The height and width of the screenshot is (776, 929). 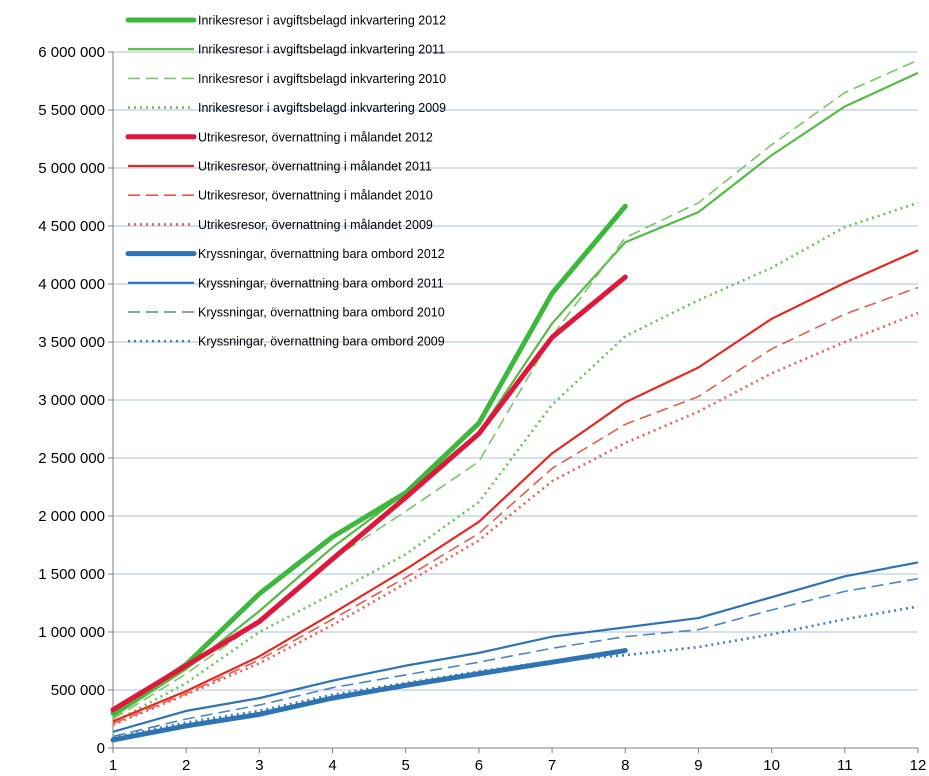 What do you see at coordinates (101, 748) in the screenshot?
I see `y-tick-label: 0` at bounding box center [101, 748].